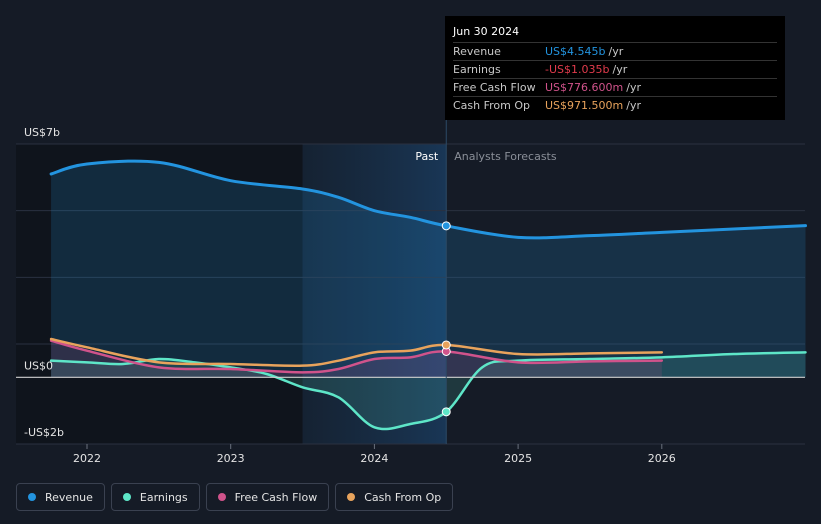  Describe the element at coordinates (231, 458) in the screenshot. I see `x-tick-label: 2023` at that location.